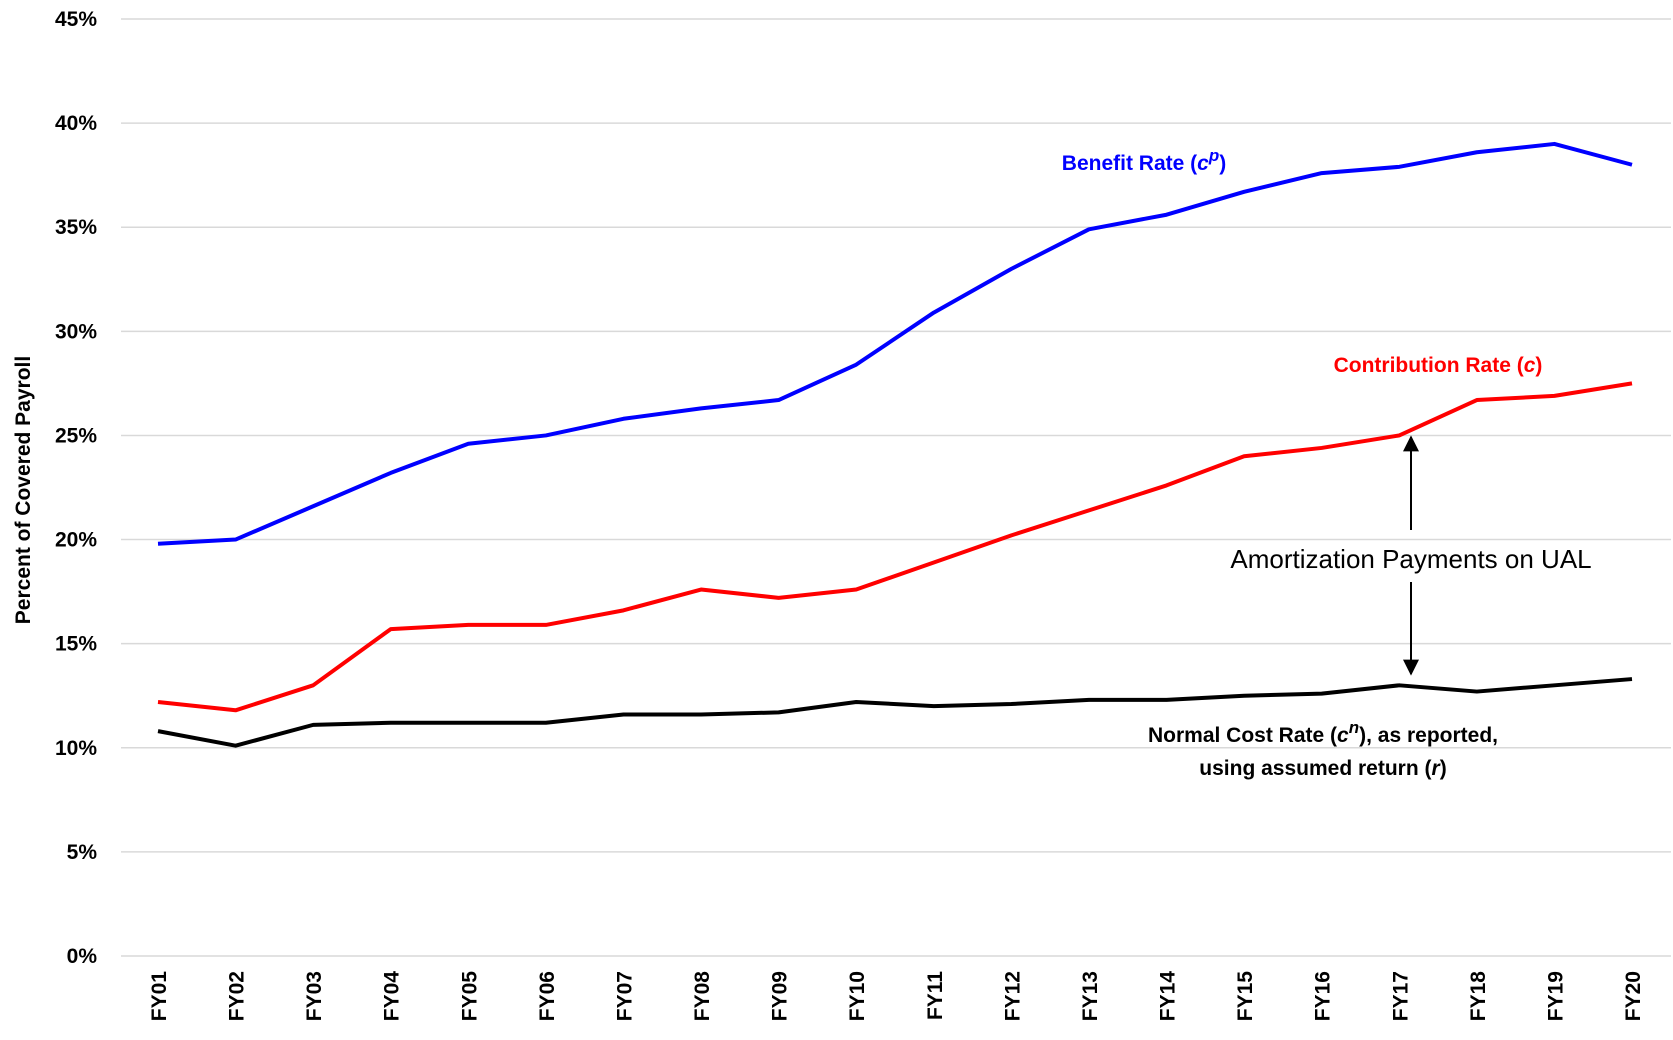 The height and width of the screenshot is (1040, 1673). Describe the element at coordinates (1315, 768) in the screenshot. I see `label-part: using assumed return (` at that location.